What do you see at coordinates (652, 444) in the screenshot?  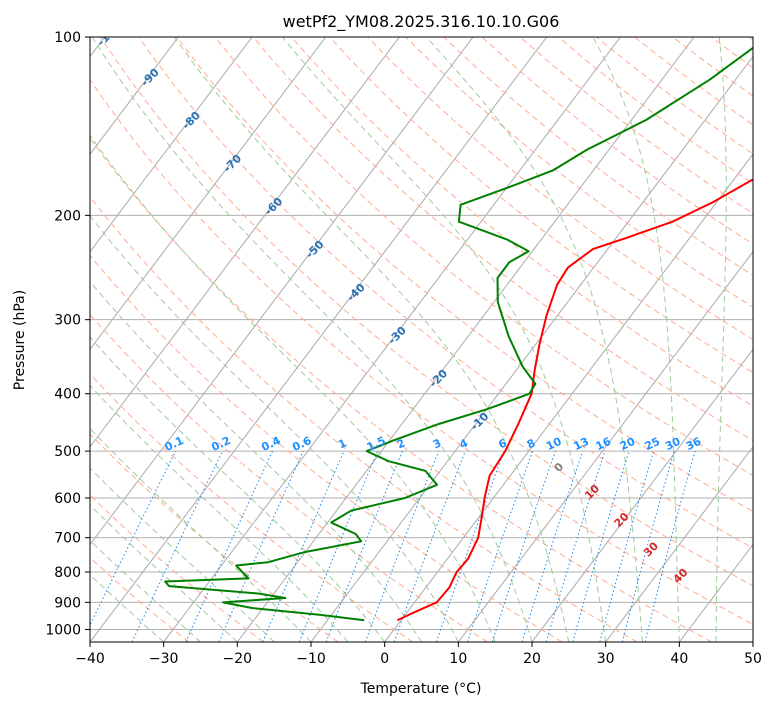 I see `mixing-ratio-label: 25` at bounding box center [652, 444].